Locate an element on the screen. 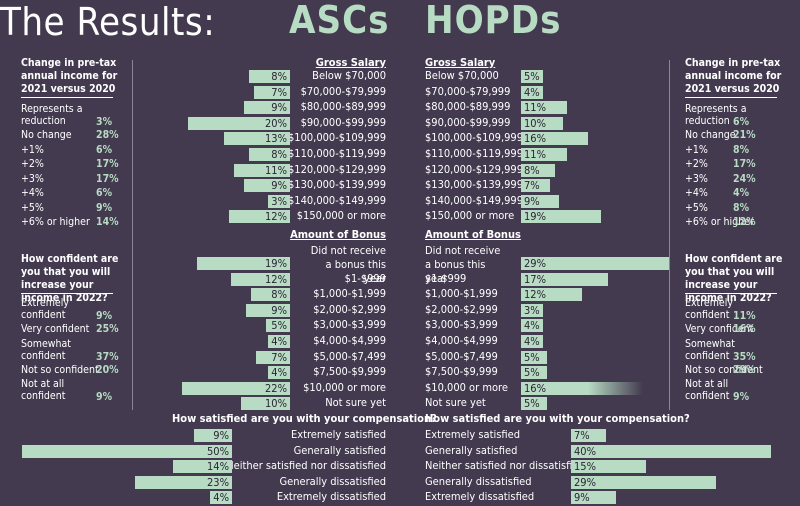 Image resolution: width=800 pixels, height=506 pixels. hopd-category-label: $90,000-$99,999 is located at coordinates (468, 122).